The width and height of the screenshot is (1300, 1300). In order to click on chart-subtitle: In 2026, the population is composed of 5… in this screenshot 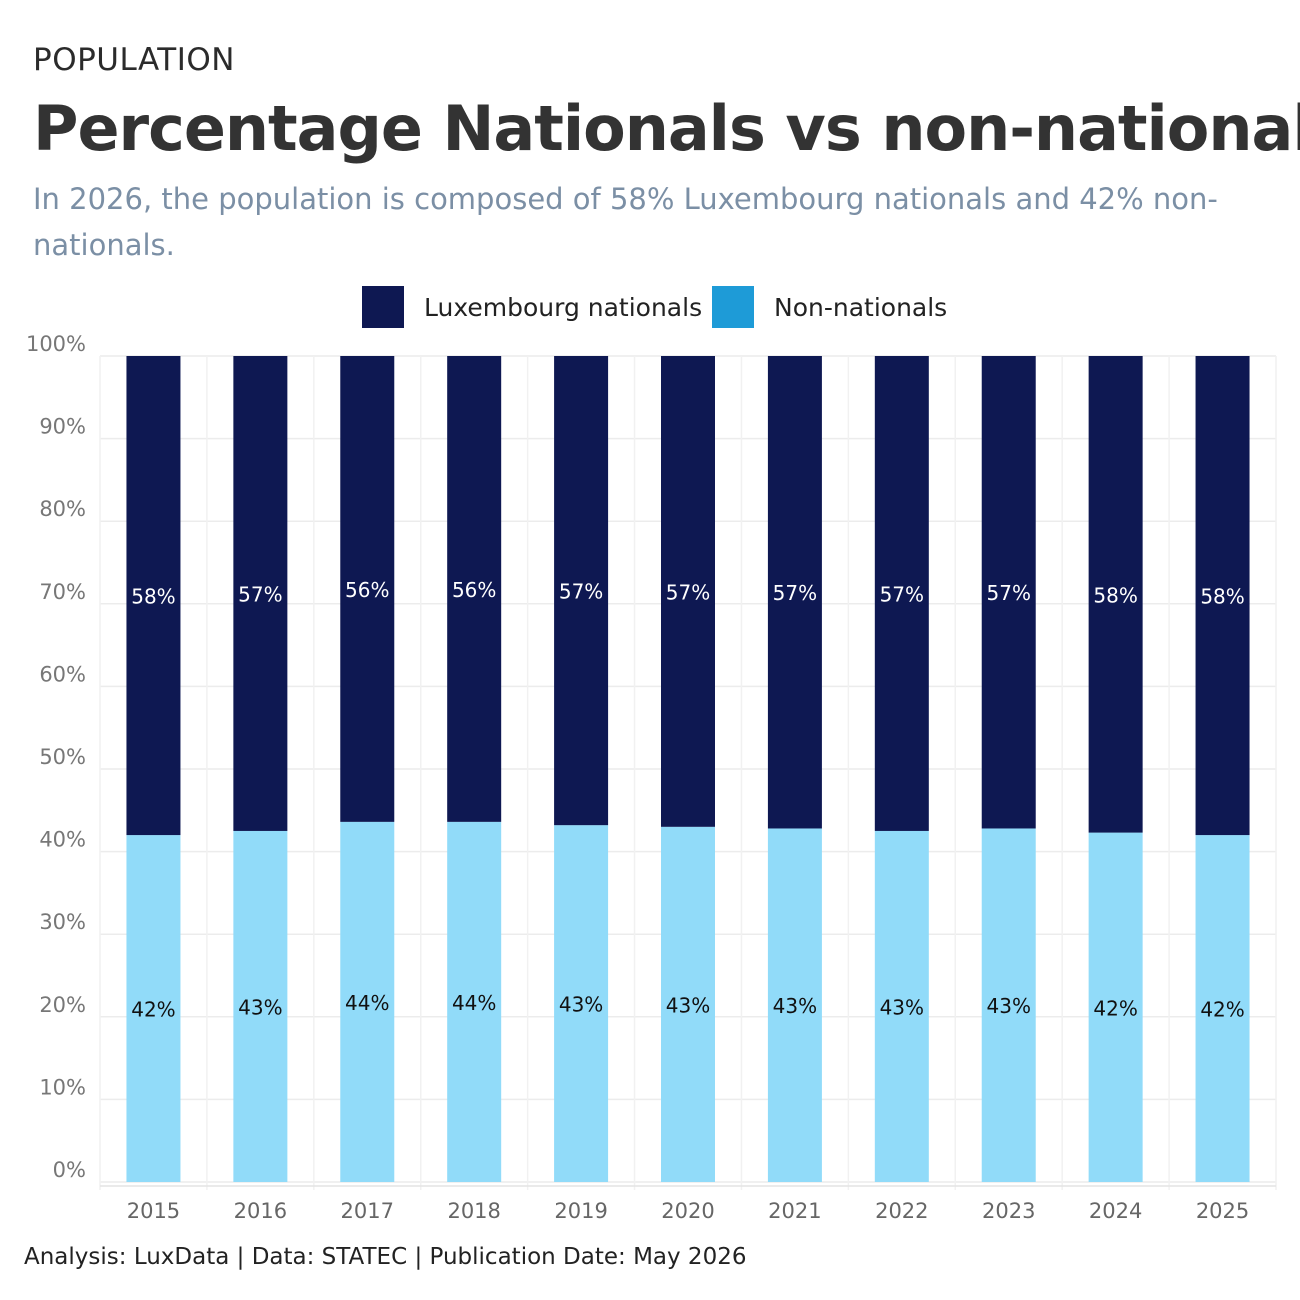, I will do `click(625, 222)`.